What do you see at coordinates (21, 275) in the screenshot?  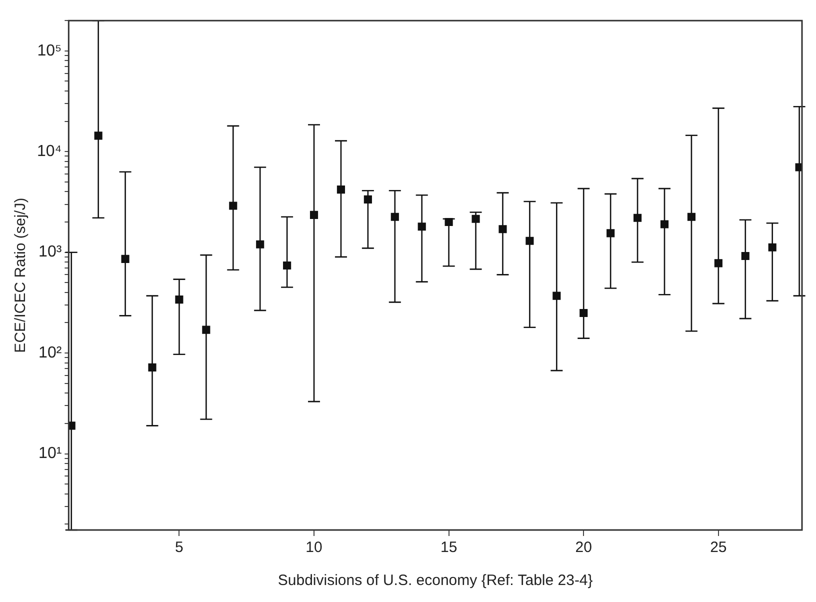 I see `y-axis-title: ECE/ICEC Ratio (sej/J)` at bounding box center [21, 275].